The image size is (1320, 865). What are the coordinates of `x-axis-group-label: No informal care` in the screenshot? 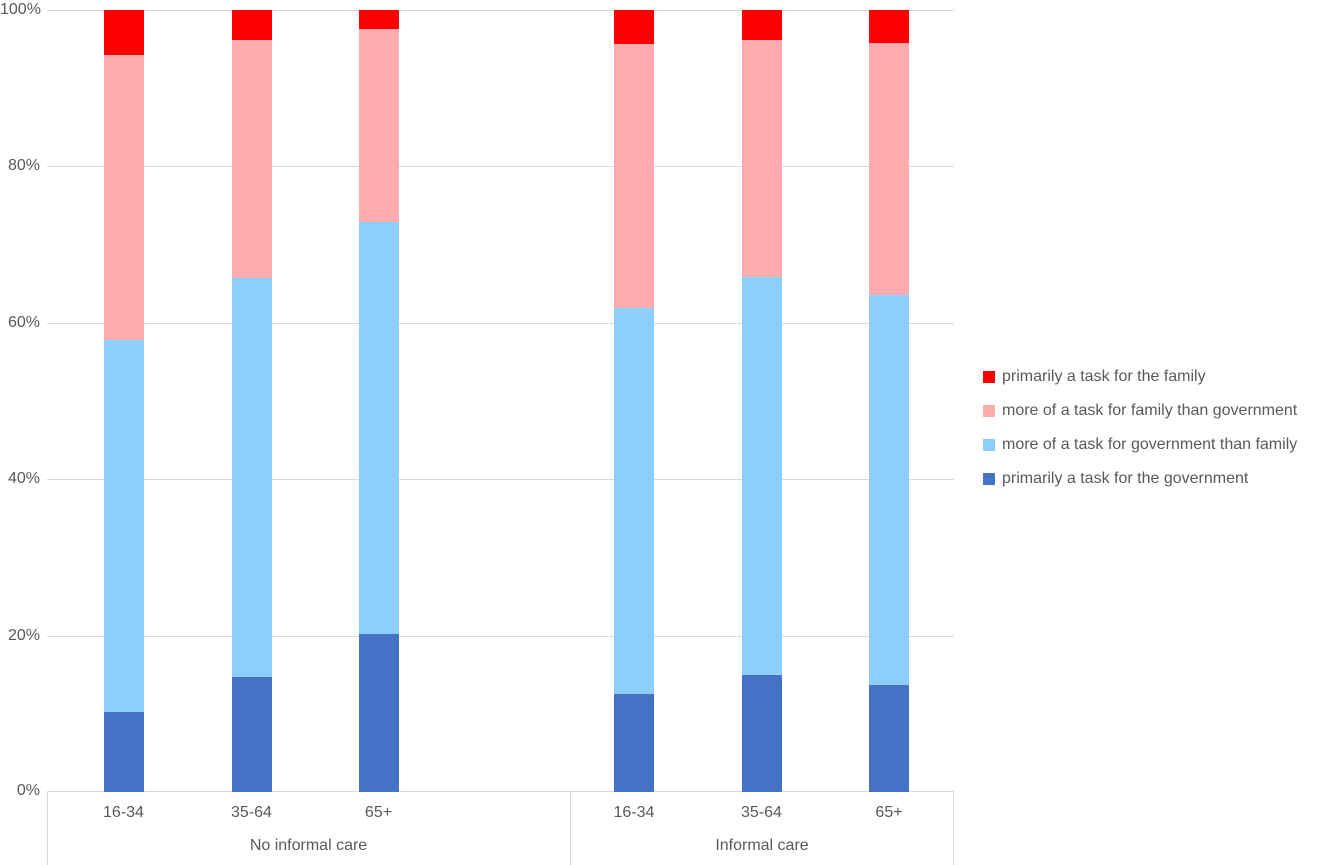 It's located at (308, 845).